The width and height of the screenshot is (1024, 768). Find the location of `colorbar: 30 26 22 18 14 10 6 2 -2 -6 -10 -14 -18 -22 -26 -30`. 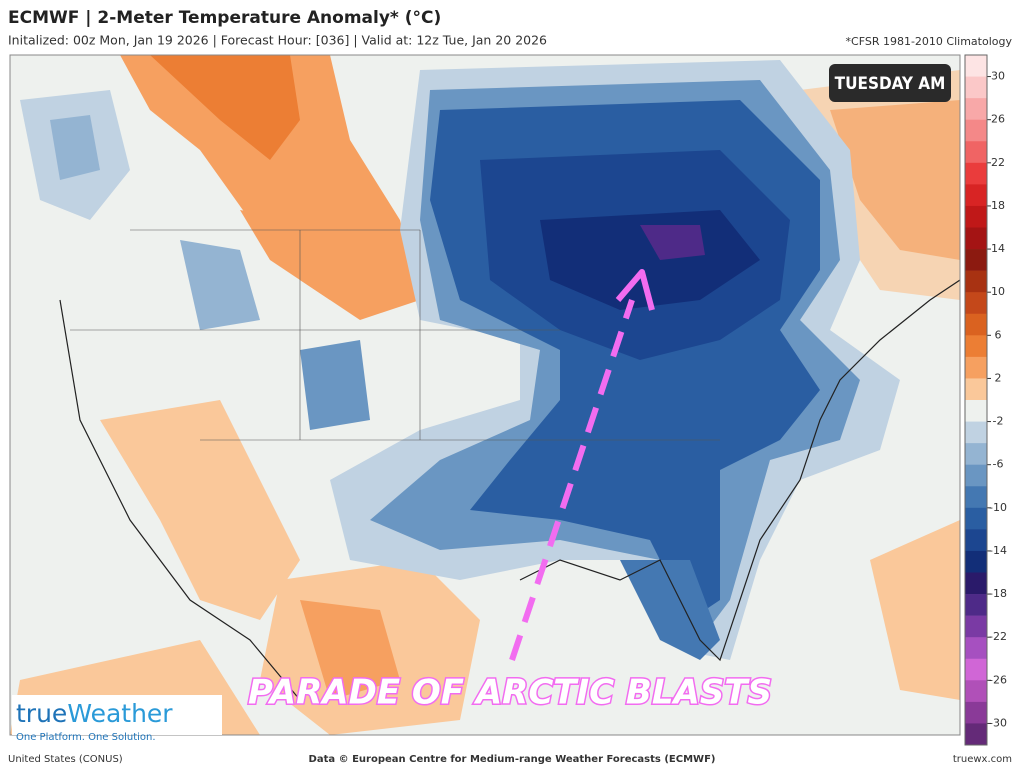

colorbar: 30 26 22 18 14 10 6 2 -2 -6 -10 -14 -18 -22 -26 -30 is located at coordinates (985, 400).